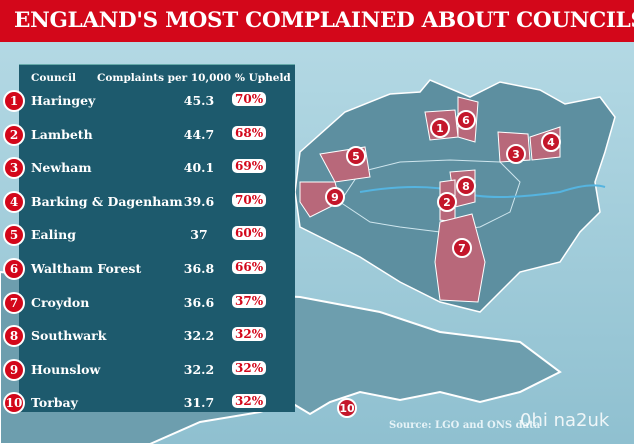 The height and width of the screenshot is (444, 634). Describe the element at coordinates (69, 336) in the screenshot. I see `council-name: Southwark` at that location.